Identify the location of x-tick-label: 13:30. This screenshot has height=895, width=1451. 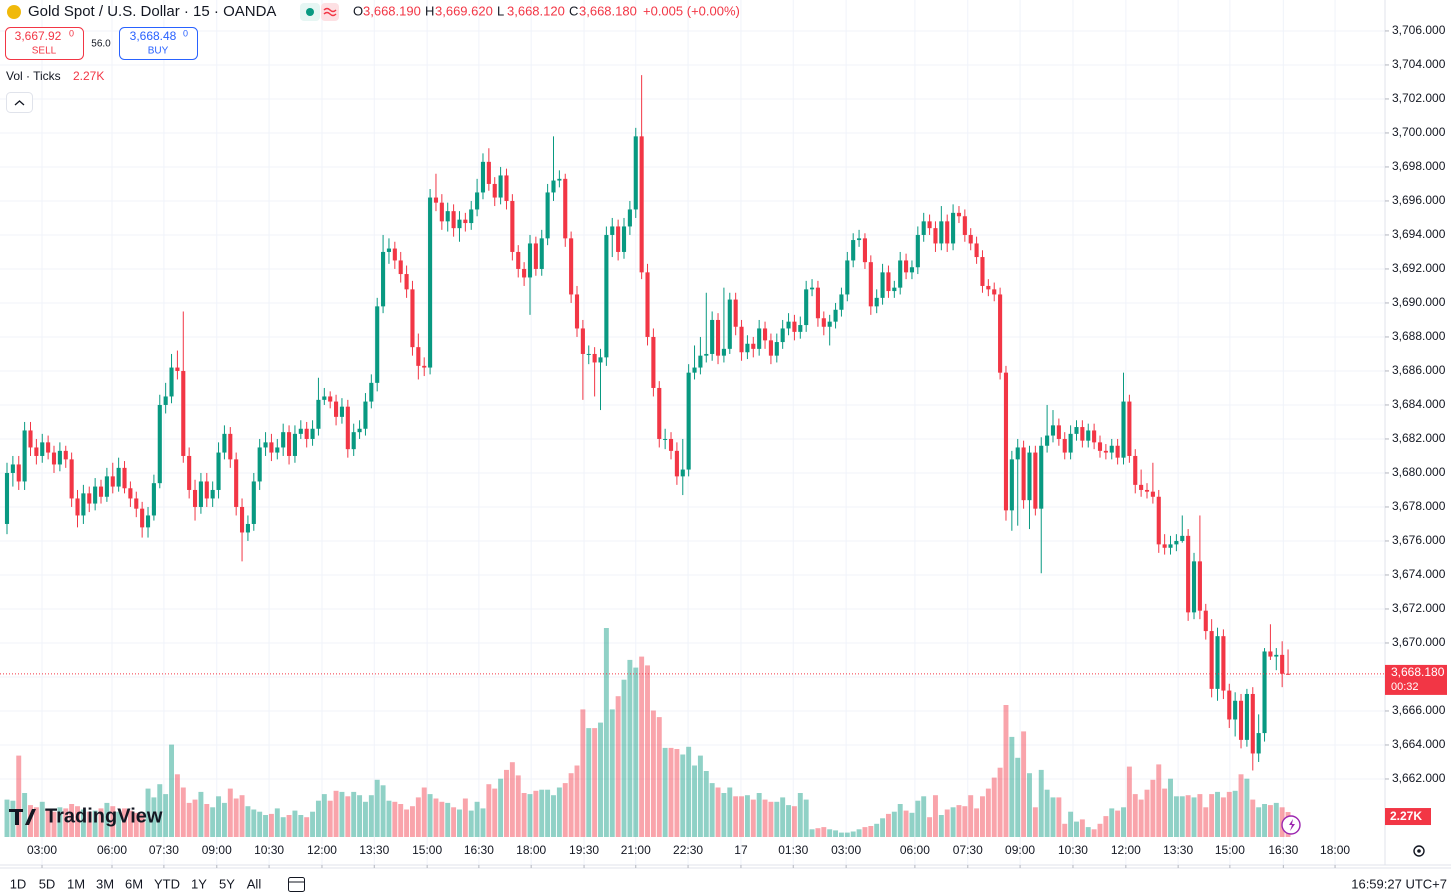
(1178, 850).